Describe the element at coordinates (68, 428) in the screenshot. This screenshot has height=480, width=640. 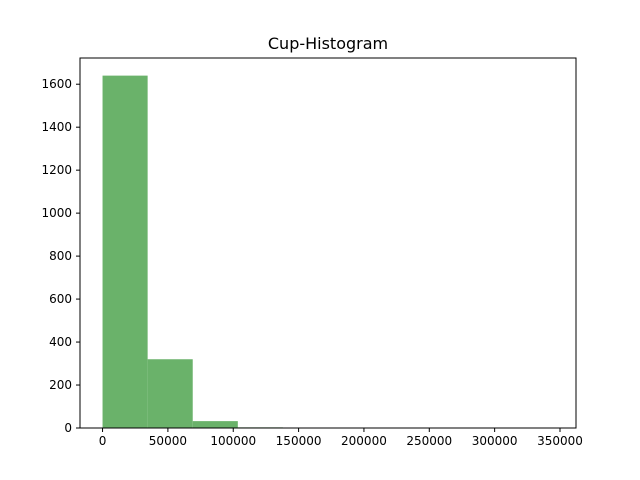
I see `y-tick-label: 0` at that location.